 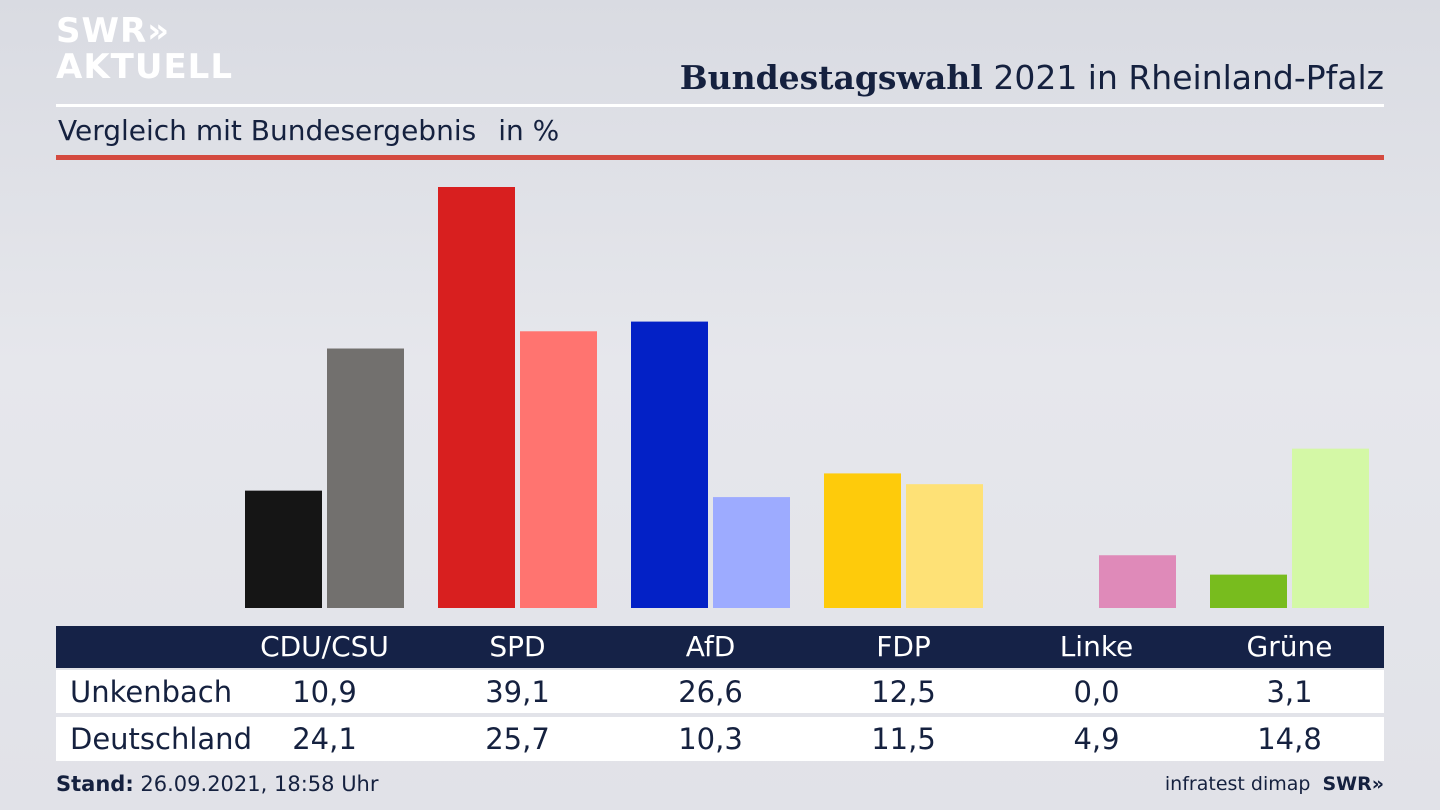 What do you see at coordinates (831, 77) in the screenshot?
I see `chart-title-bold: Bundestagswahl` at bounding box center [831, 77].